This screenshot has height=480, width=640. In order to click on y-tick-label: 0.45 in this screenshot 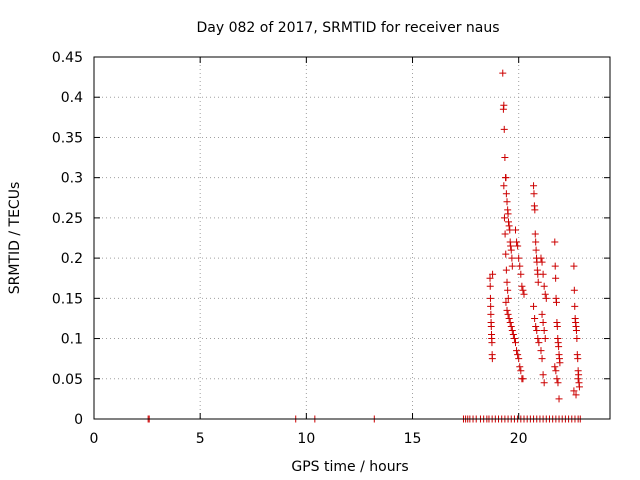, I will do `click(67, 58)`.